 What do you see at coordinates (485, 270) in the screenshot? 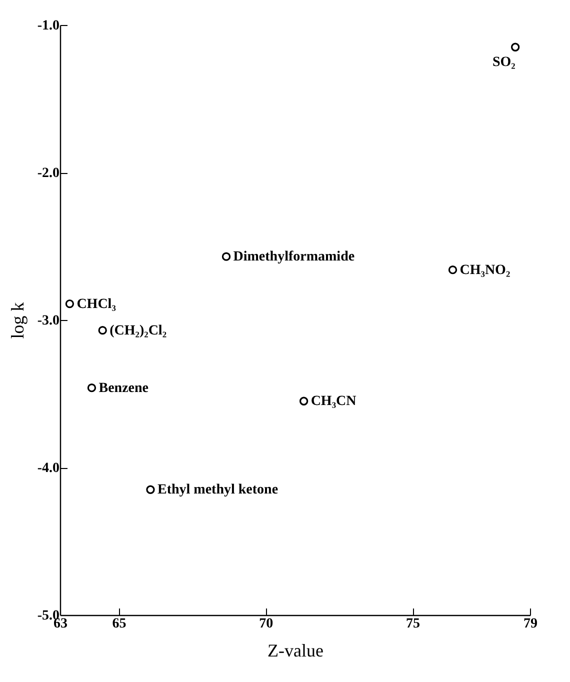
I see `annotation: CH₃NO₂` at bounding box center [485, 270].